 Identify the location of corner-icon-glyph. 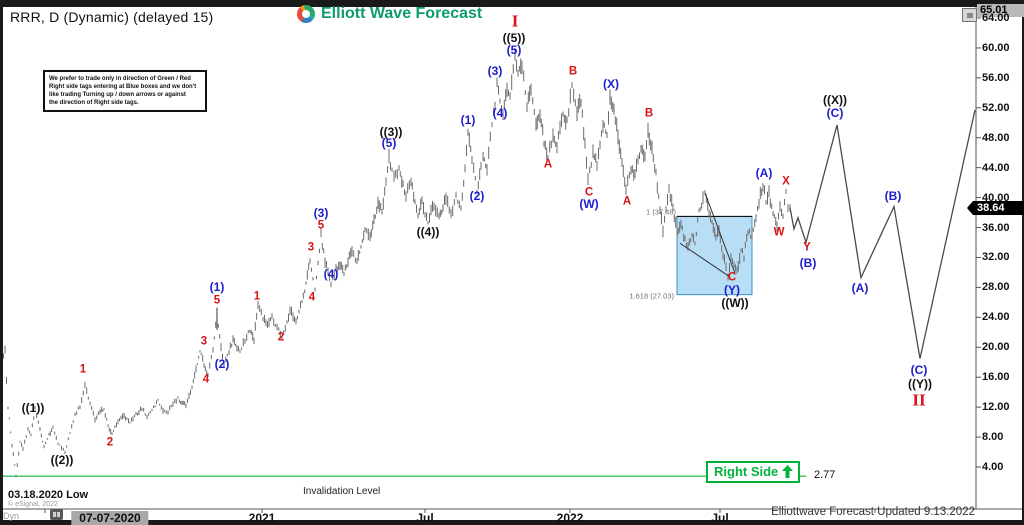
(969, 15).